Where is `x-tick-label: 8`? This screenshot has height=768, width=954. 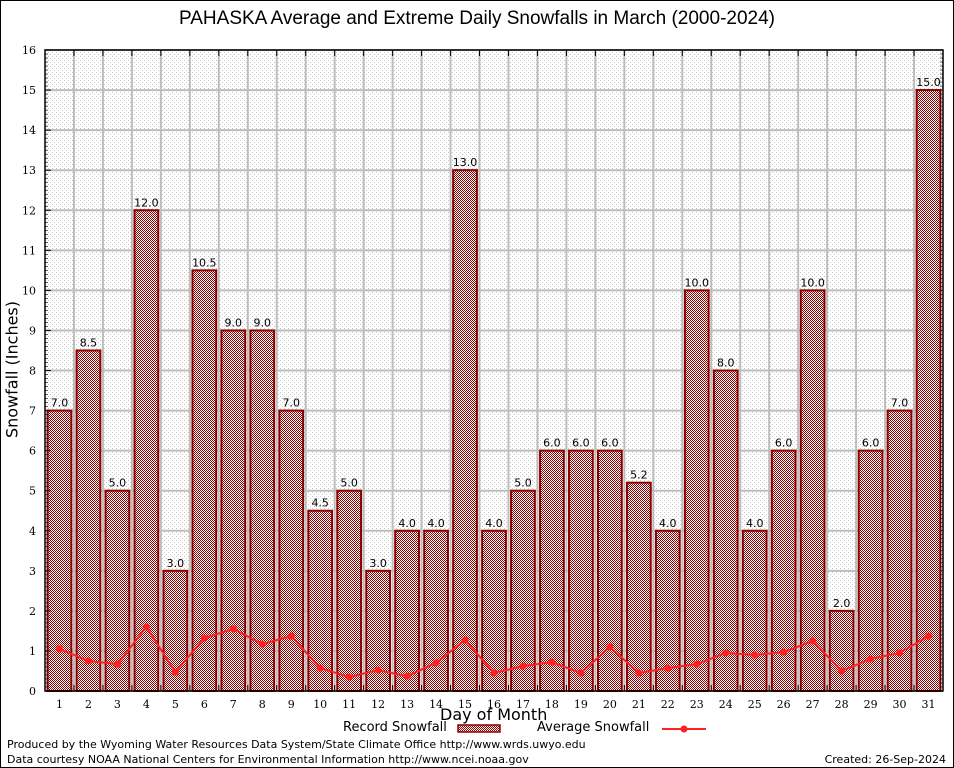 x-tick-label: 8 is located at coordinates (262, 704).